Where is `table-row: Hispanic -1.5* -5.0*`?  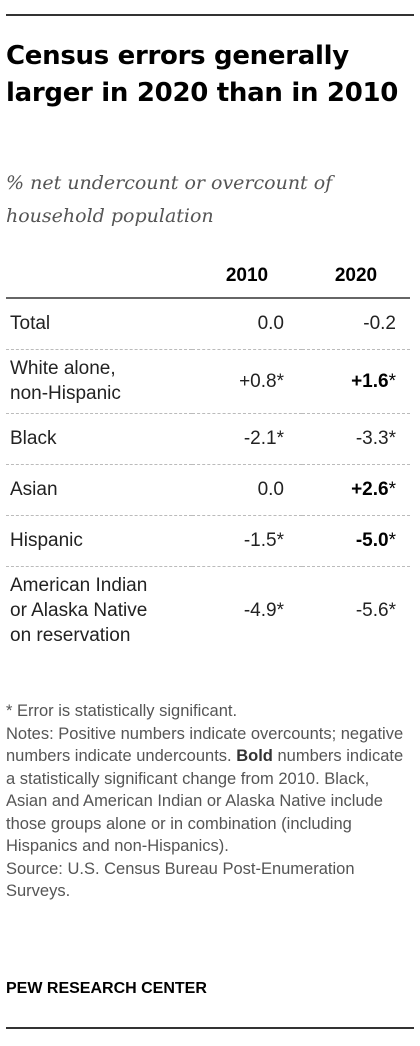
table-row: Hispanic -1.5* -5.0* is located at coordinates (208, 541).